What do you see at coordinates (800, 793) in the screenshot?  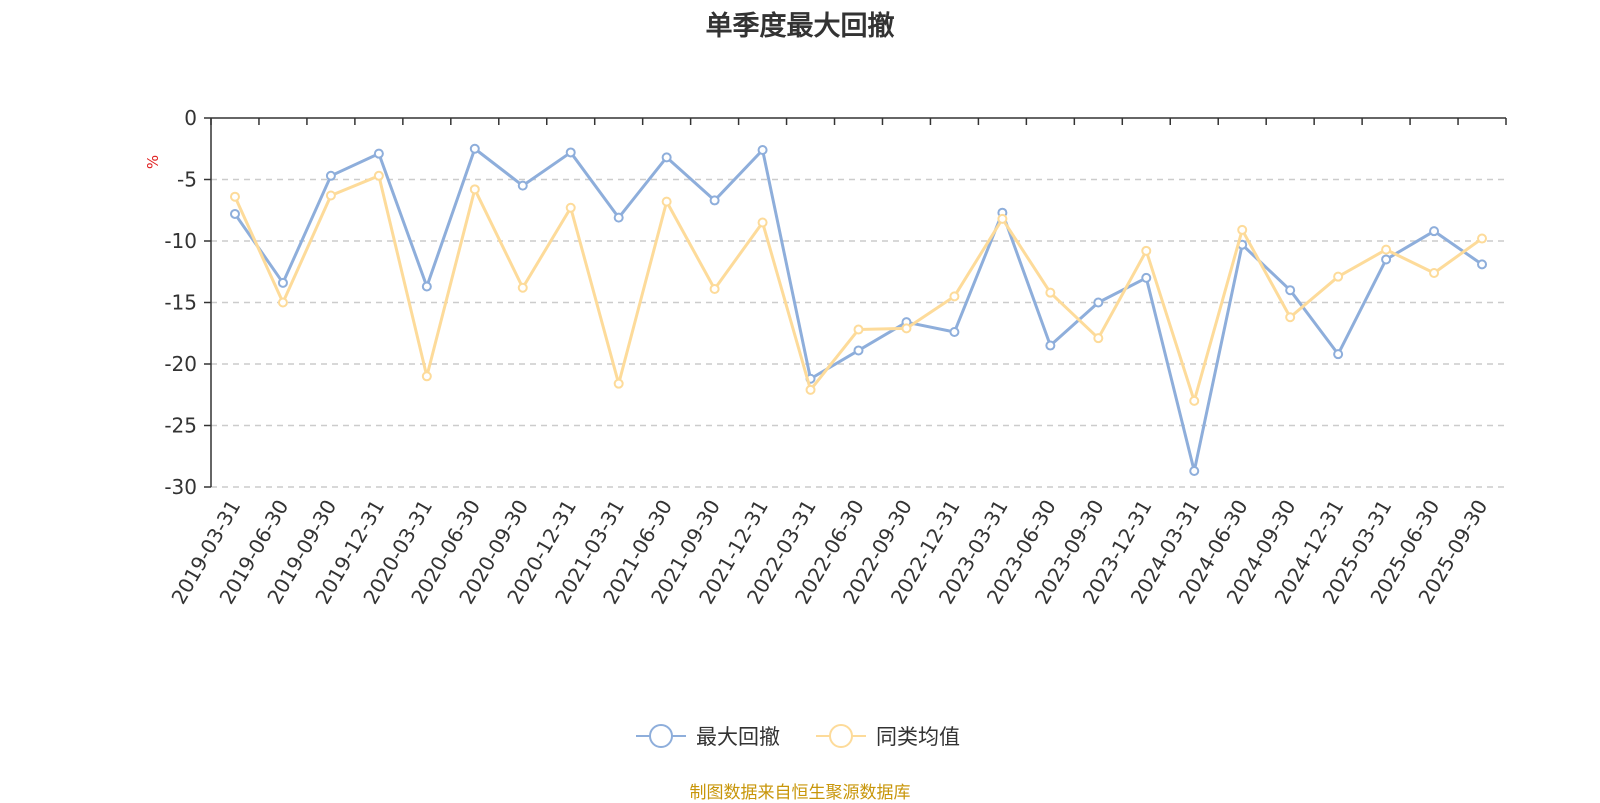 I see `source-note: 制图数据来自恒生聚源数据库` at bounding box center [800, 793].